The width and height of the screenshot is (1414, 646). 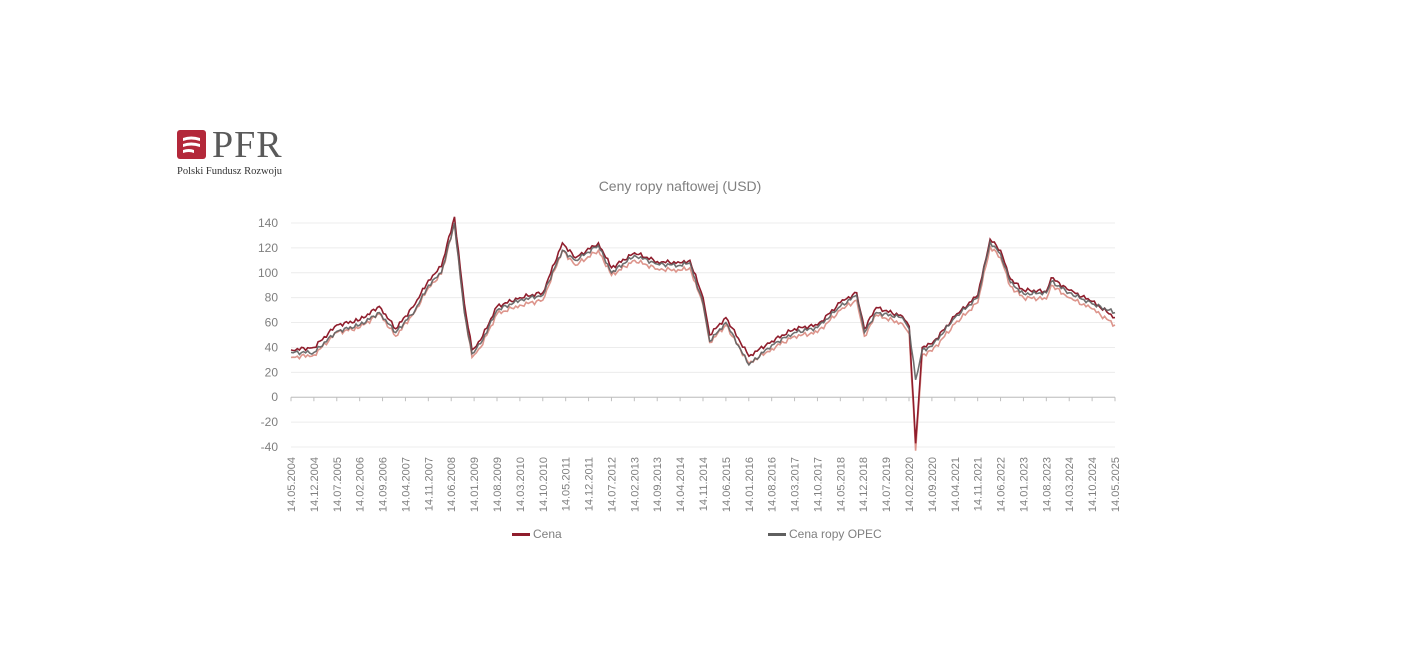 What do you see at coordinates (268, 223) in the screenshot?
I see `y-tick-label: 140` at bounding box center [268, 223].